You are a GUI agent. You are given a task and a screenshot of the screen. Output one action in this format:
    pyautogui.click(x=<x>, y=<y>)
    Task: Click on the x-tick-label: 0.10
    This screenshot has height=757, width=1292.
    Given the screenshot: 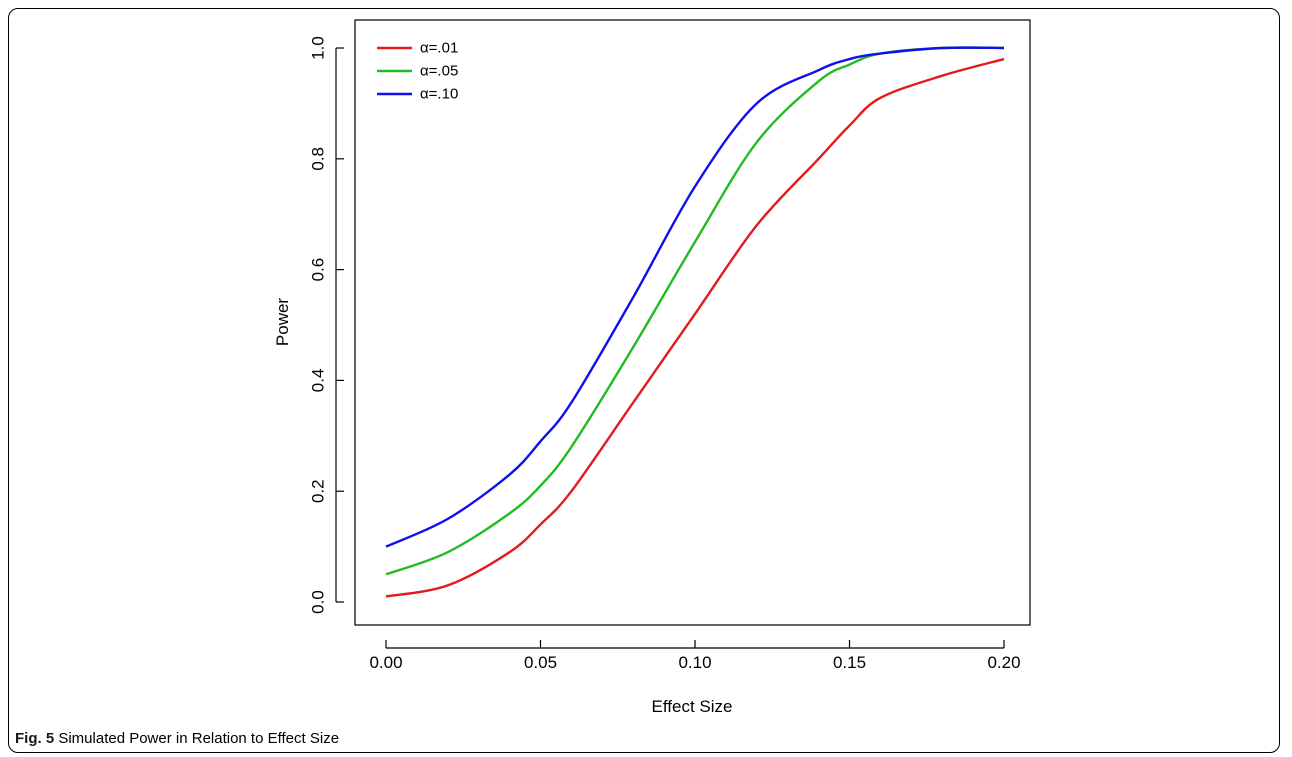 What is the action you would take?
    pyautogui.click(x=694, y=662)
    